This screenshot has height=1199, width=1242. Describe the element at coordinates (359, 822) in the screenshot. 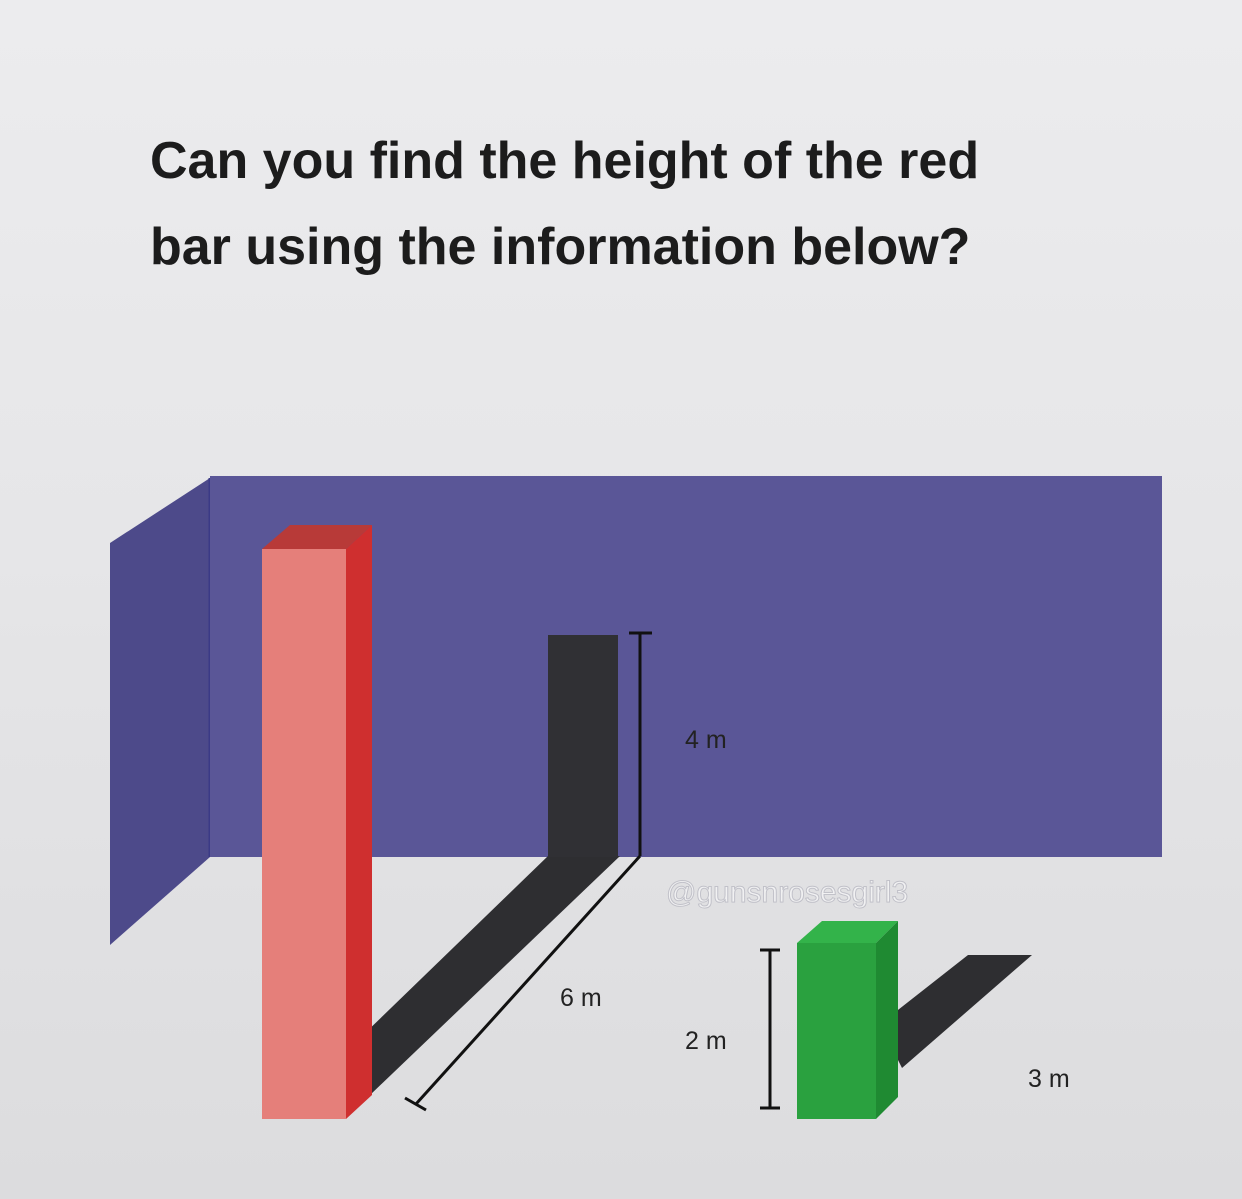

I see `red-bar-side` at that location.